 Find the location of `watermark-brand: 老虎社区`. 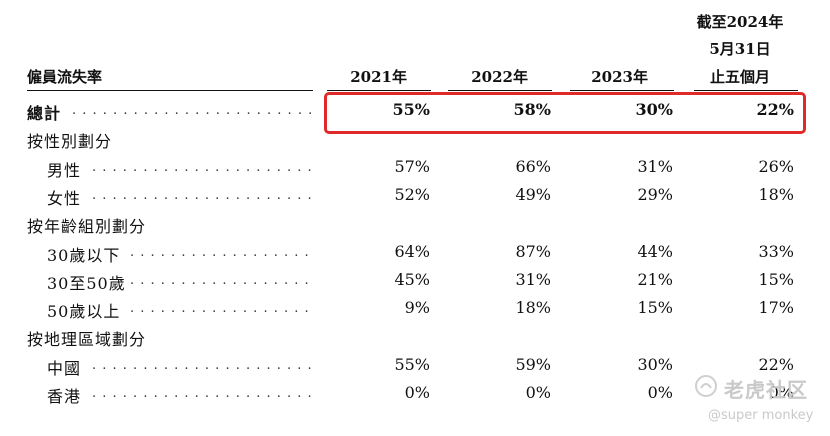

watermark-brand: 老虎社区 is located at coordinates (766, 390).